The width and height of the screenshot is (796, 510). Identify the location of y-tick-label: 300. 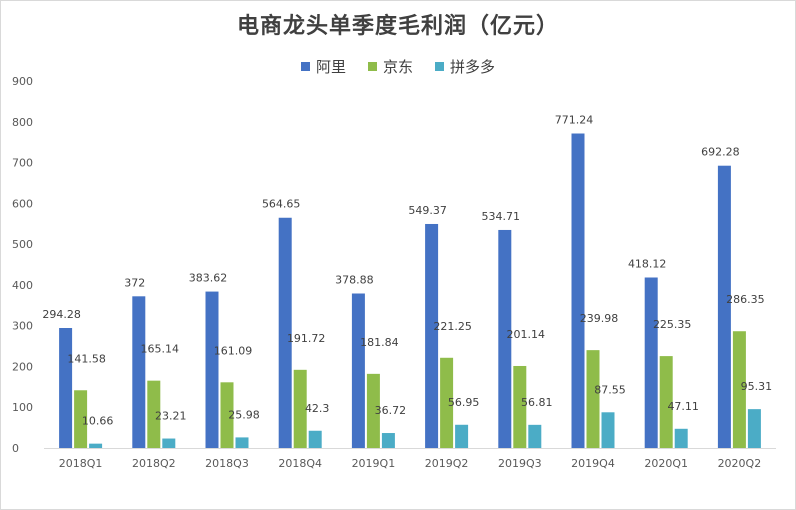
(22, 326).